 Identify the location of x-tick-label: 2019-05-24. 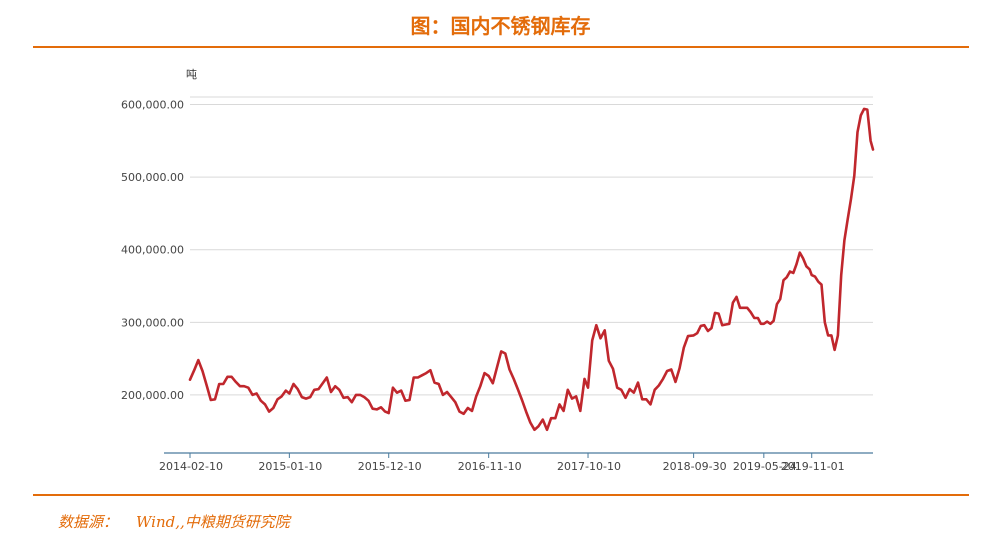
(765, 466).